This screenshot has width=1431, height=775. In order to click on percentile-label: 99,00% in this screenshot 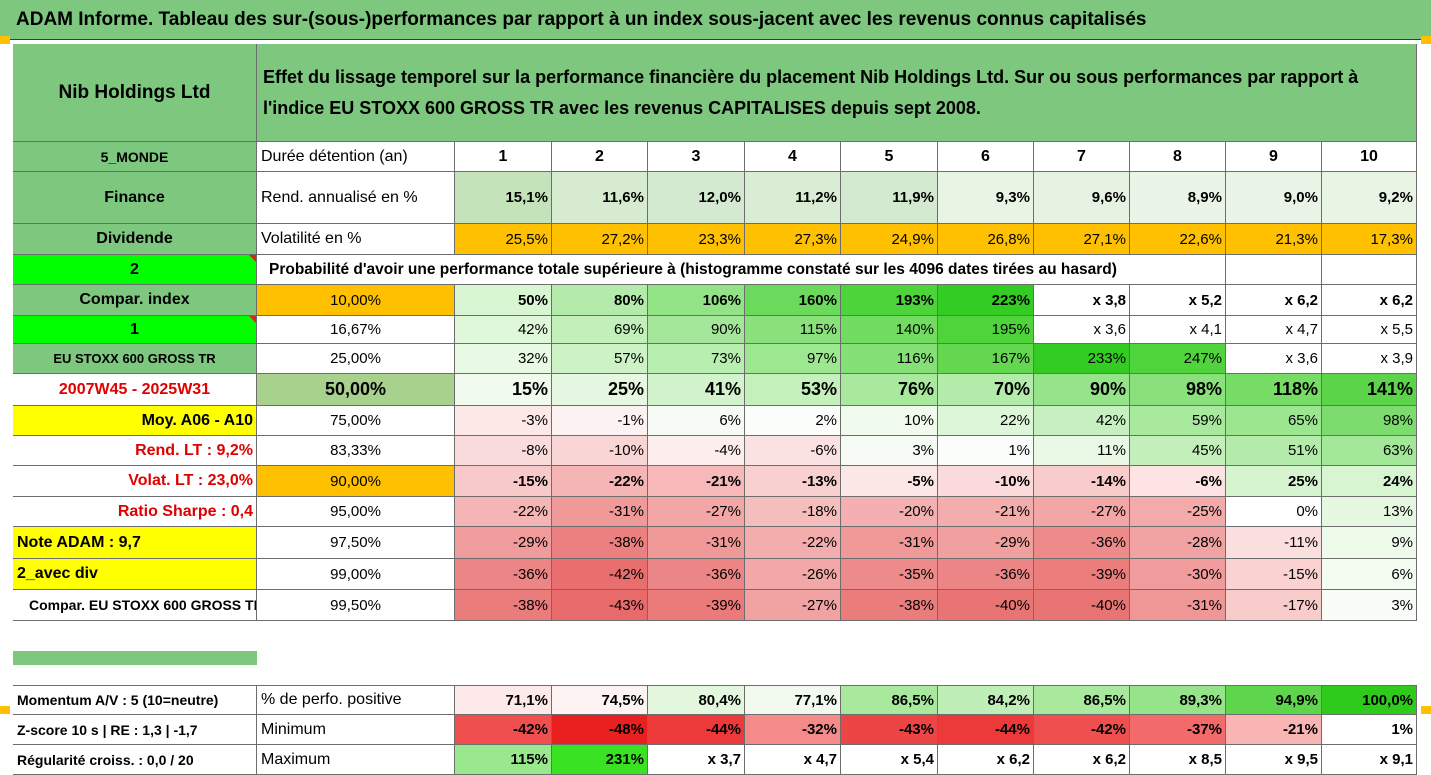, I will do `click(356, 574)`.